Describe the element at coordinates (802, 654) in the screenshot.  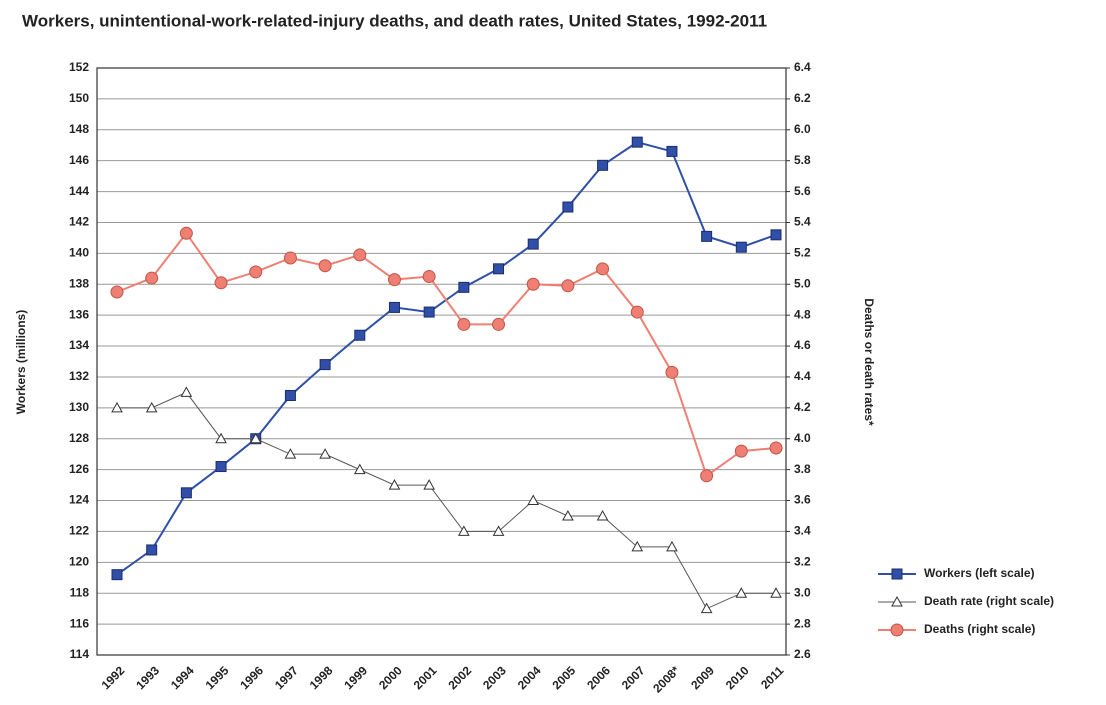
I see `y2-tick-label: 2.6` at that location.